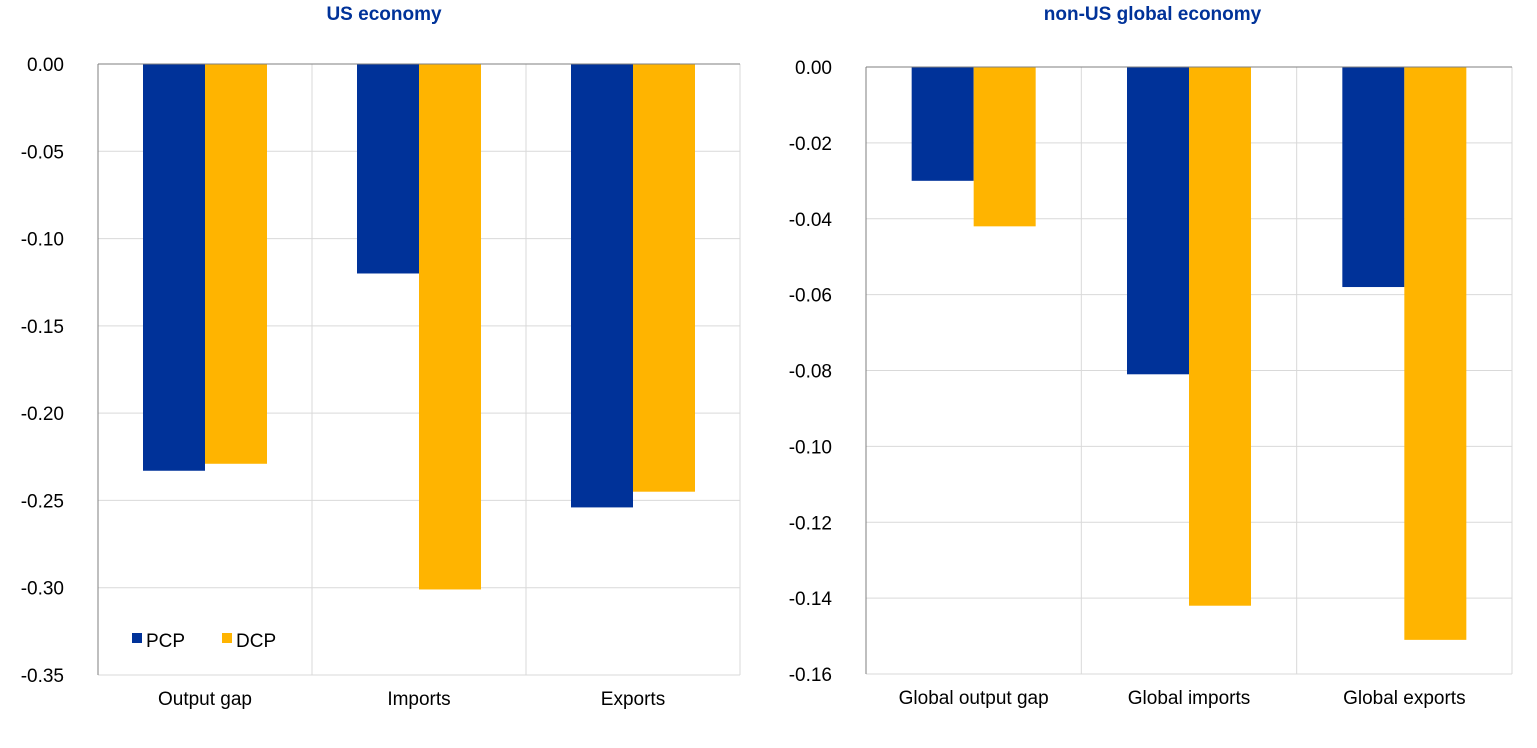 The height and width of the screenshot is (748, 1537). Describe the element at coordinates (810, 372) in the screenshot. I see `y-tick-label: -0.08` at that location.